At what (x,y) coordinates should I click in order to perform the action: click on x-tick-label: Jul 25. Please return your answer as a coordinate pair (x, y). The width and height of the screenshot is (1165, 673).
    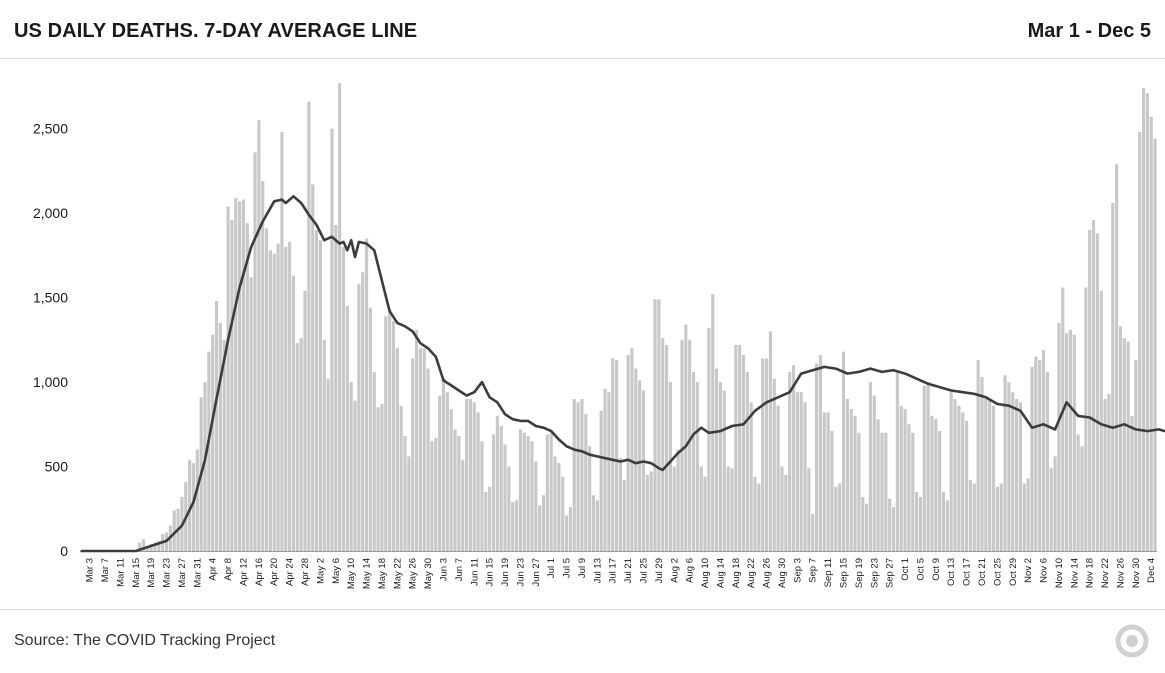
    Looking at the image, I should click on (644, 570).